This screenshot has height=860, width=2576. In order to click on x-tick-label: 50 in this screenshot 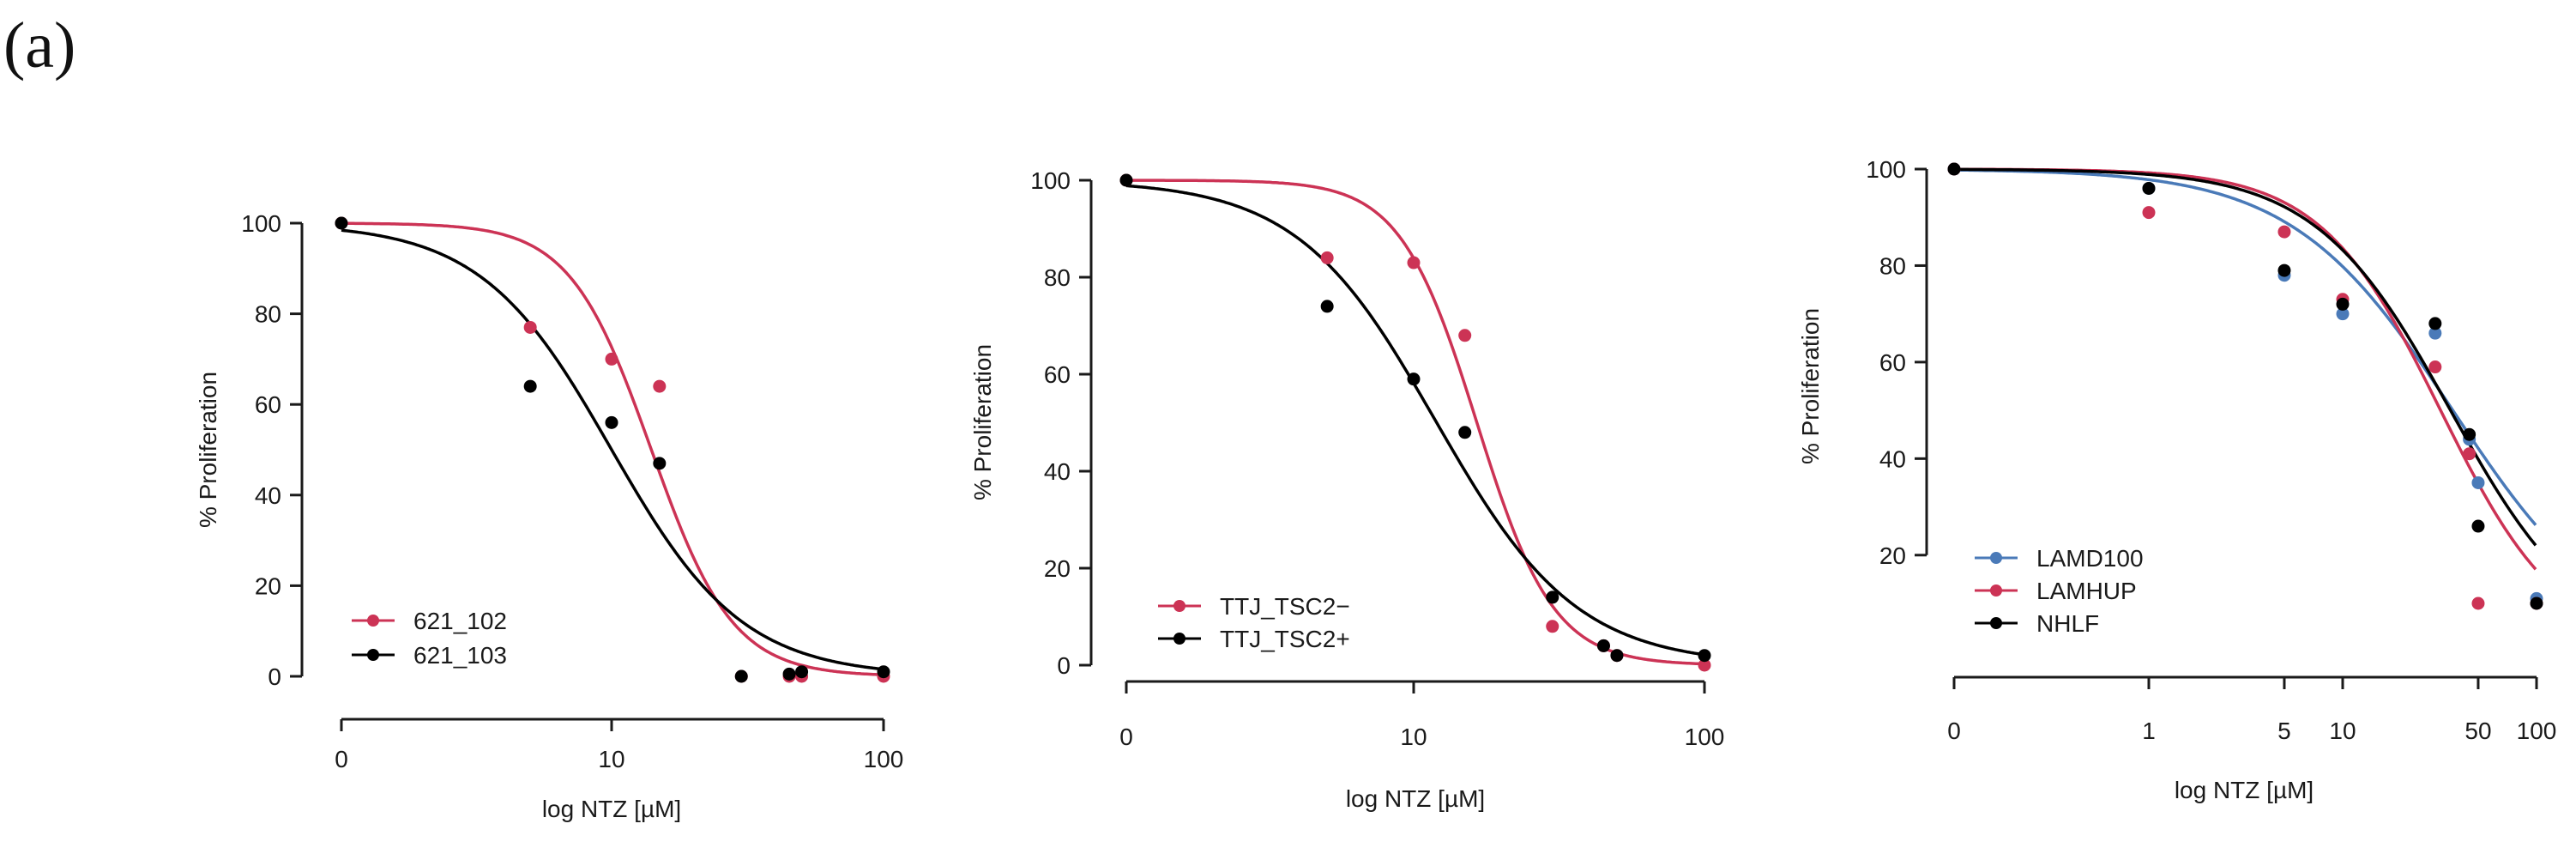, I will do `click(2477, 731)`.